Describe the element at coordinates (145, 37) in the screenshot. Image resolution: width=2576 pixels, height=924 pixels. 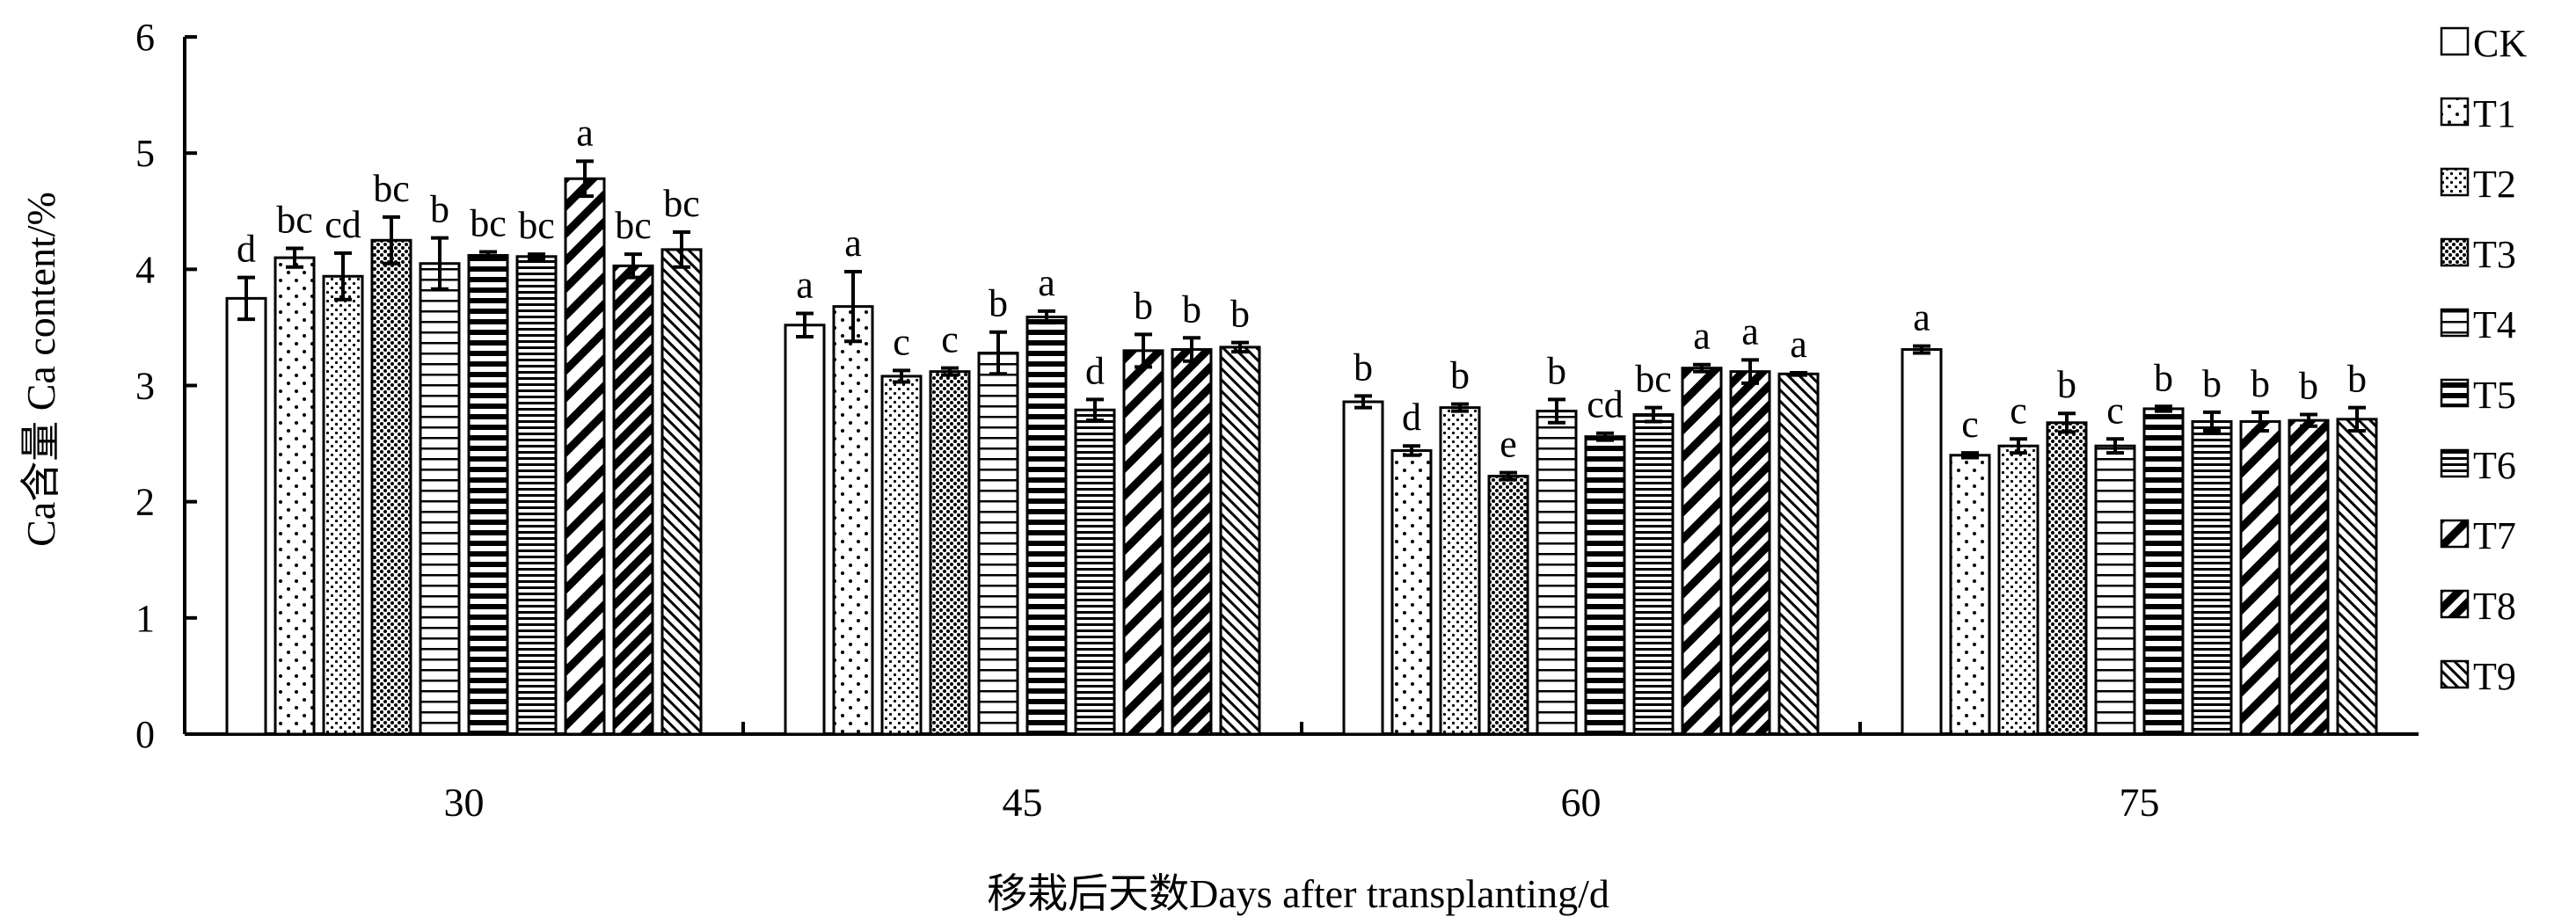
I see `y-tick-label: 6` at that location.